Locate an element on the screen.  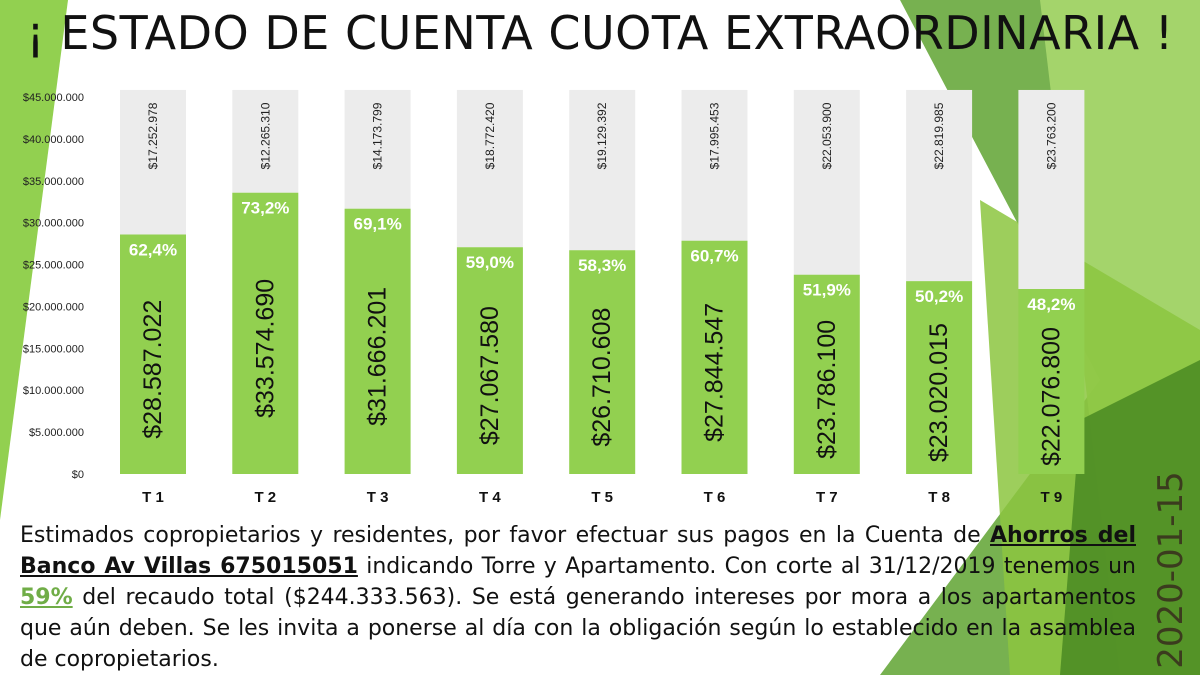
y-tick-label: $0 is located at coordinates (78, 475).